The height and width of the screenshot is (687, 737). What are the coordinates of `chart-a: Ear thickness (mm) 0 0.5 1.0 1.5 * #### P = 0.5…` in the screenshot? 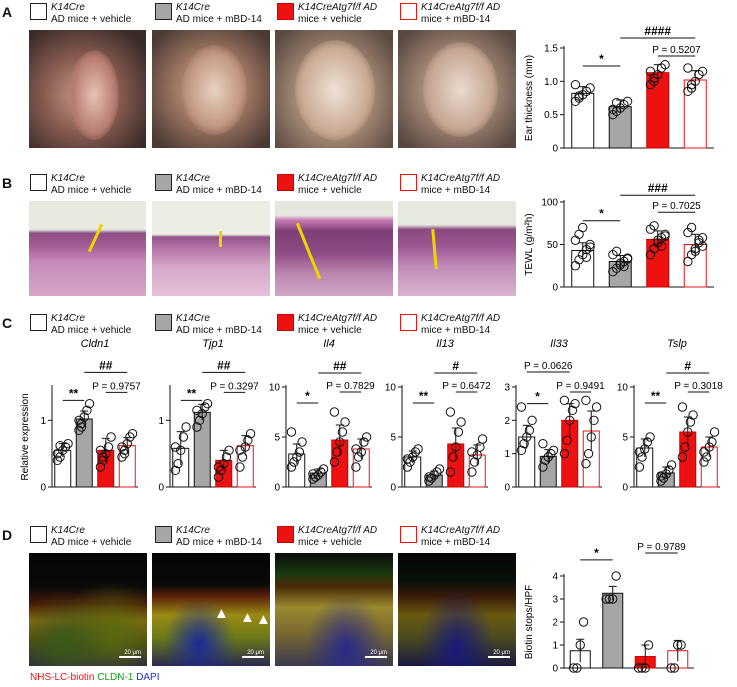 It's located at (619, 89).